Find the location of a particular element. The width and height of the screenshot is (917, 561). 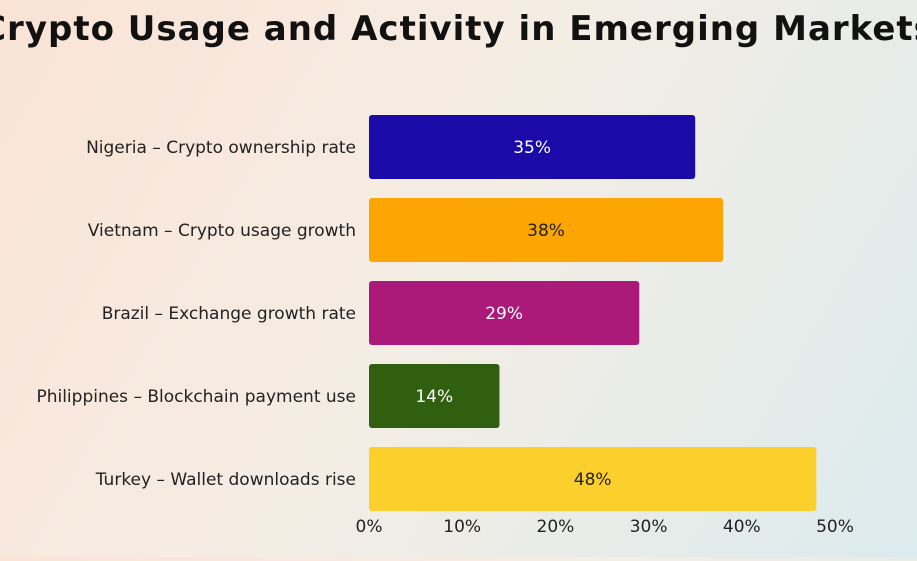

x-tick-label: 40% is located at coordinates (742, 527).